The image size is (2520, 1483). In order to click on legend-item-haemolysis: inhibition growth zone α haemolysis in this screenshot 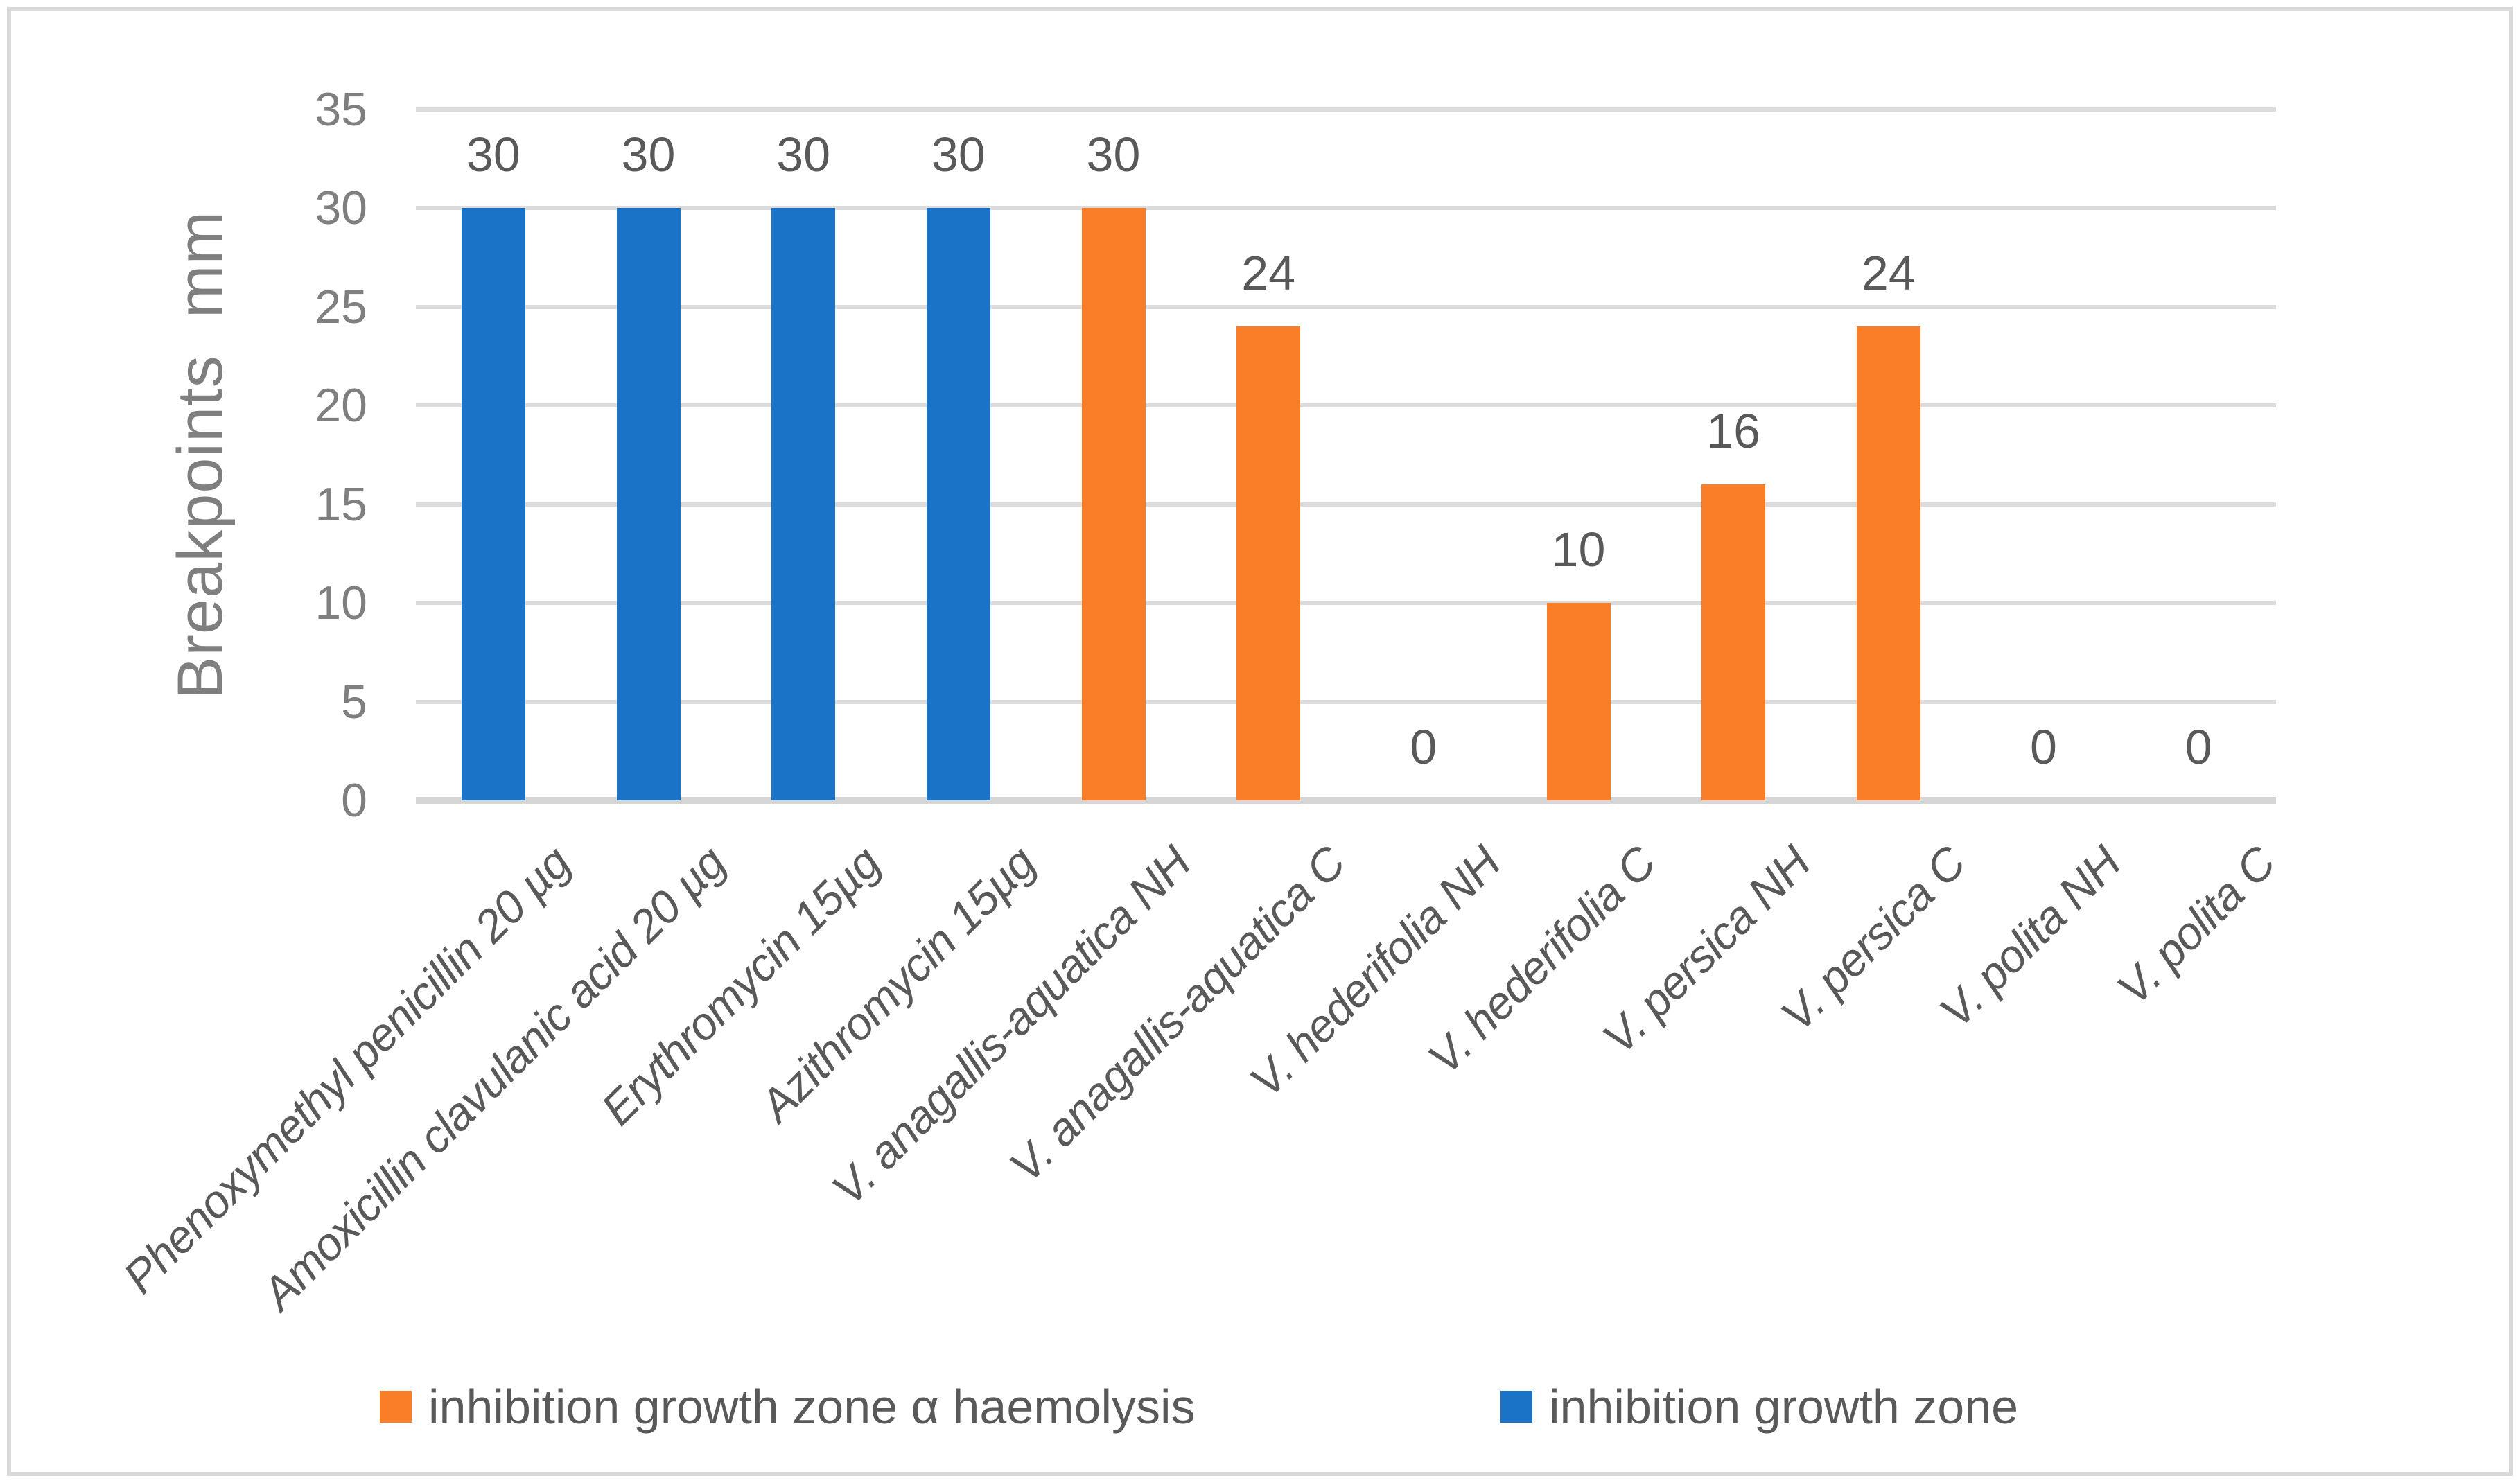, I will do `click(788, 1407)`.